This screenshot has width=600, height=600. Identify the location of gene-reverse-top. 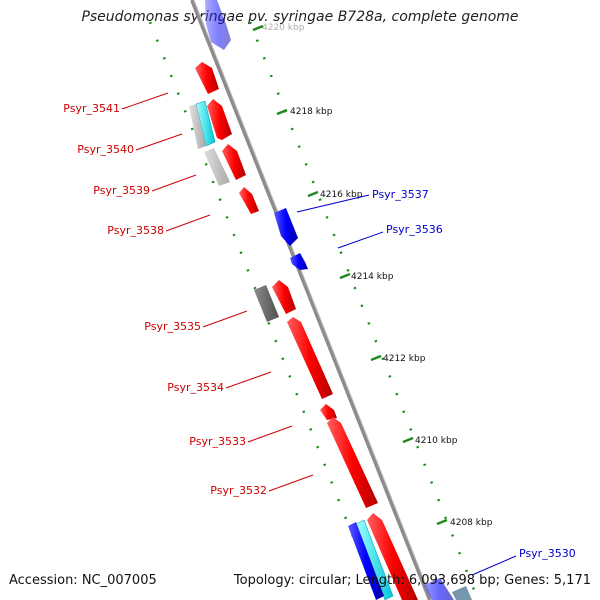
(218, 25).